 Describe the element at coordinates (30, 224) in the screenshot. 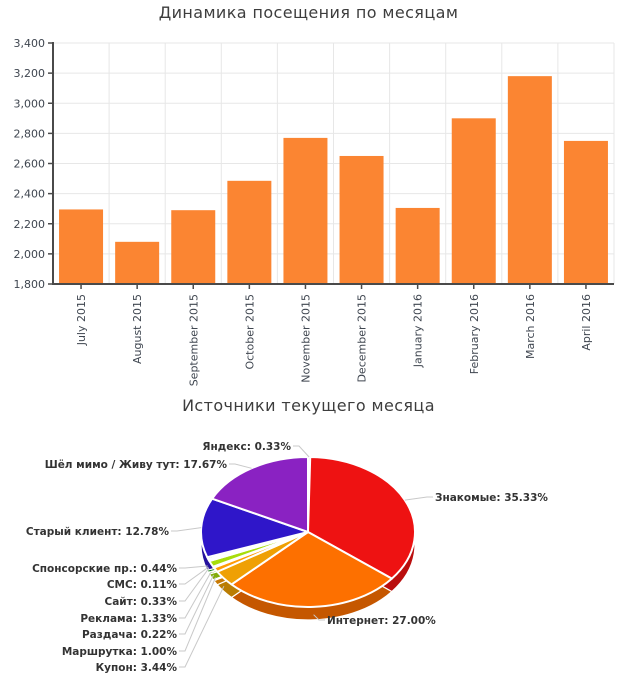

I see `y-tick-label: 2,200` at that location.